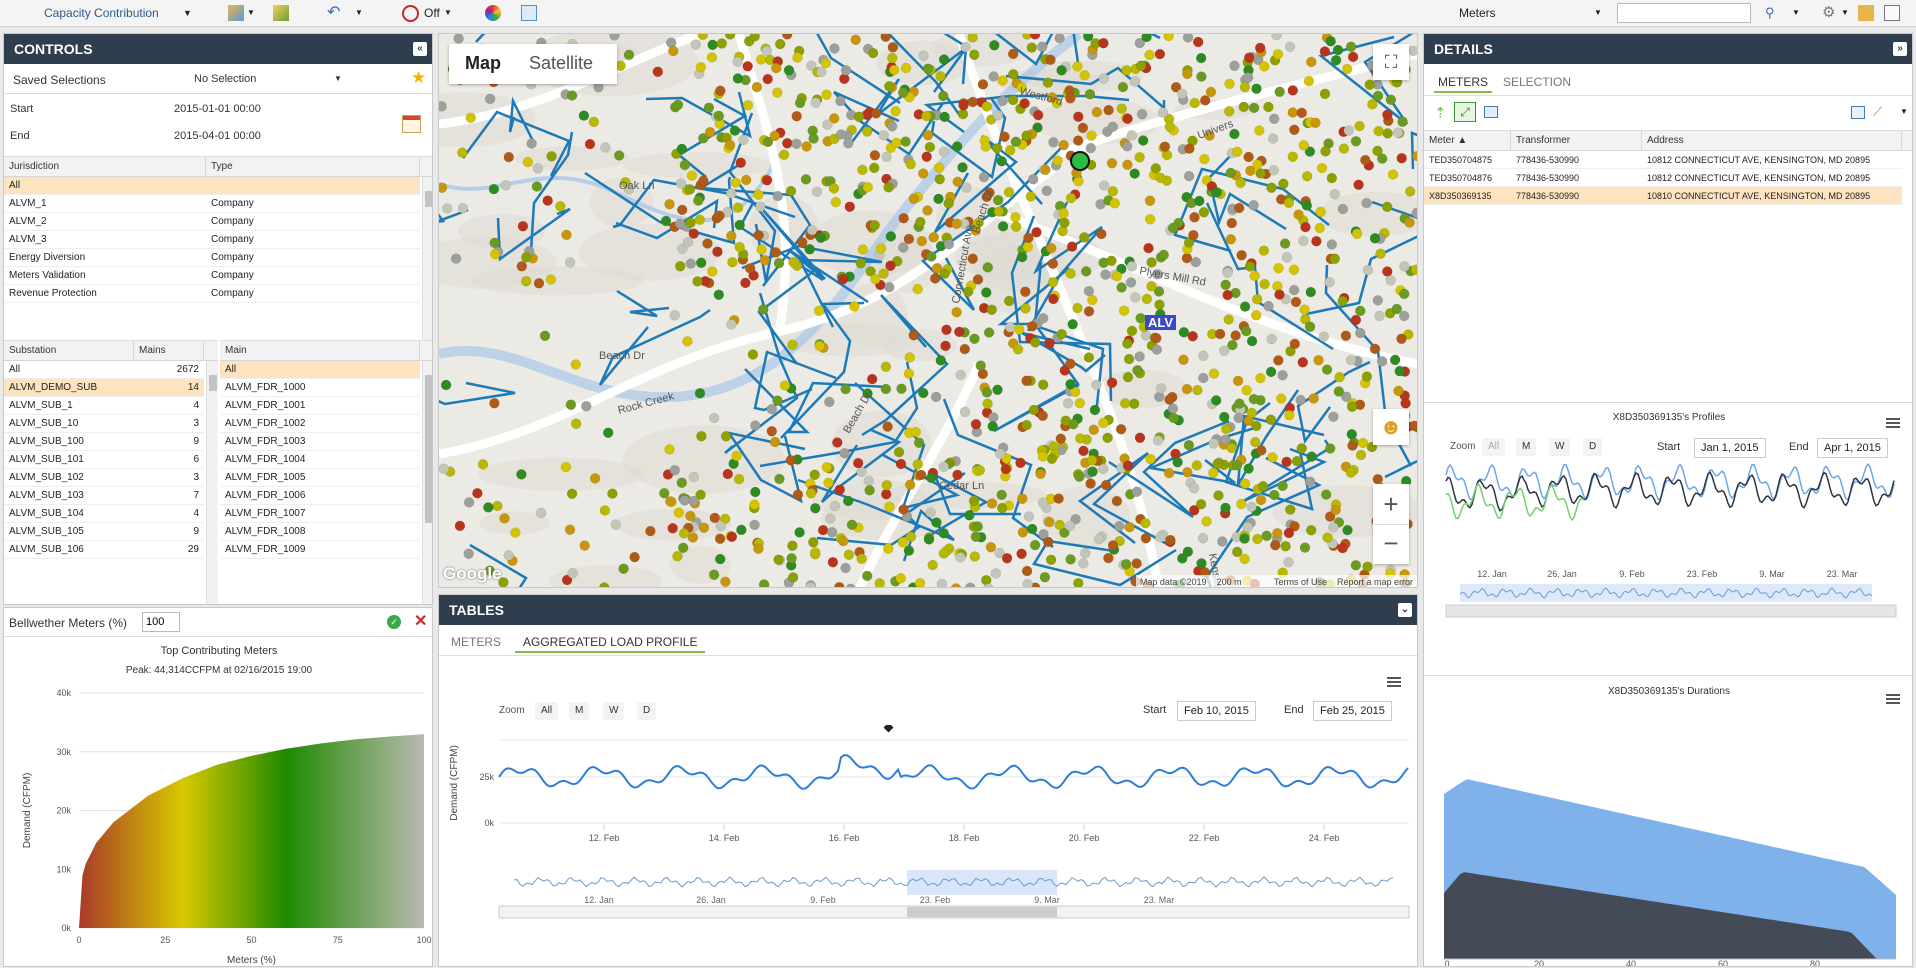 Image resolution: width=1916 pixels, height=968 pixels. I want to click on table-row: ALVM_SUB_105 9, so click(104, 532).